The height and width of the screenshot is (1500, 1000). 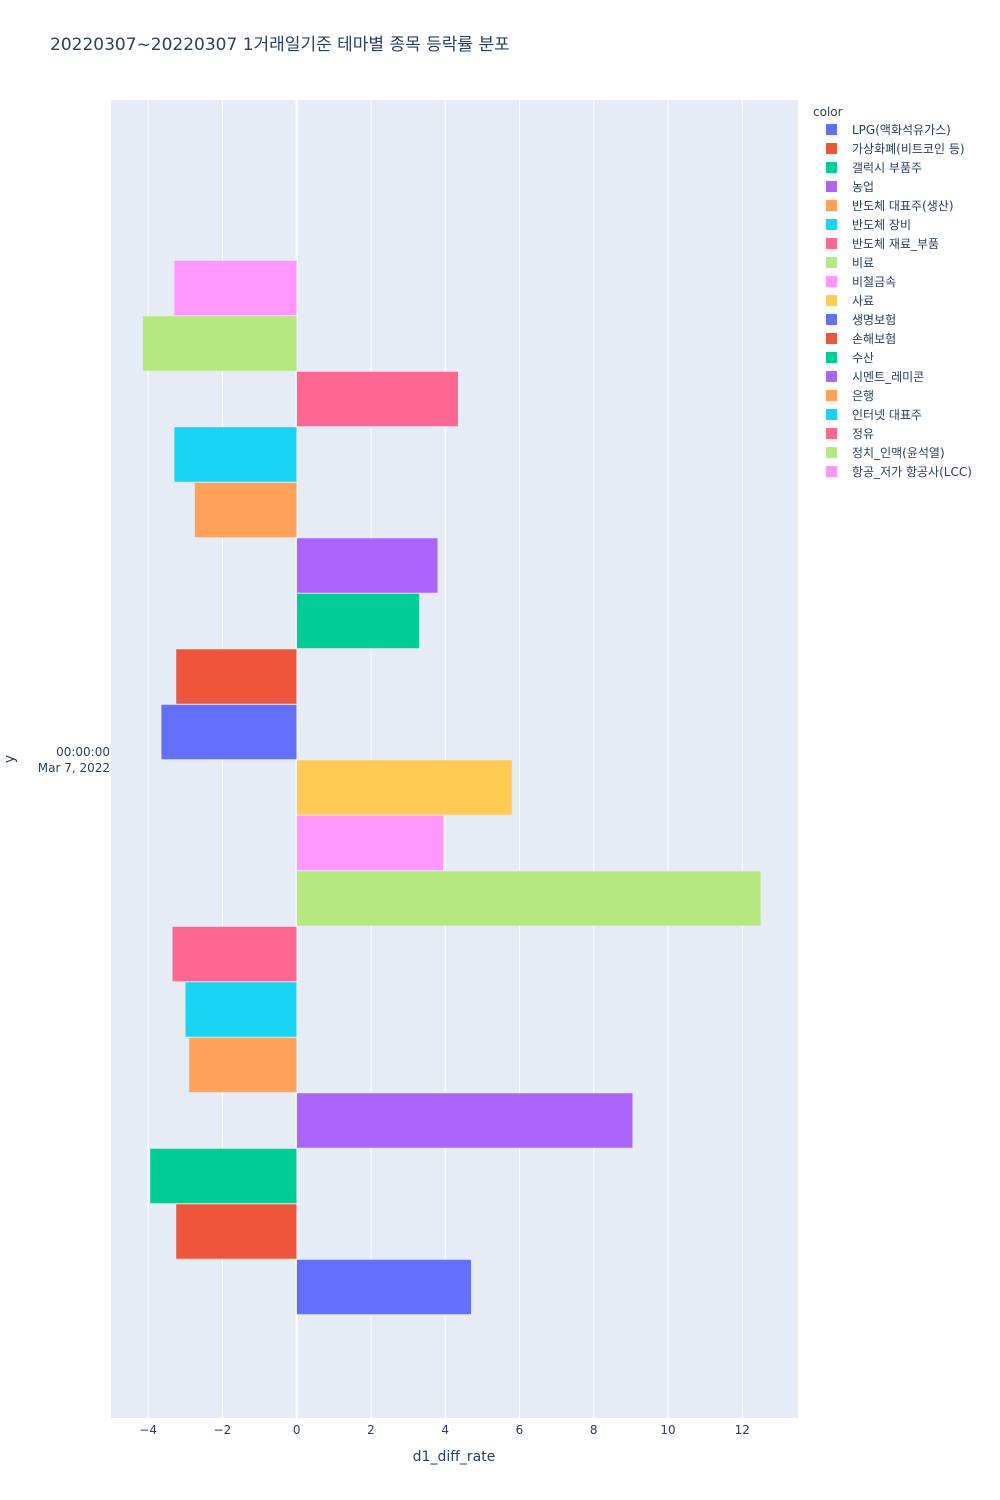 I want to click on legend-item: LPG(액화석유가스), so click(x=888, y=130).